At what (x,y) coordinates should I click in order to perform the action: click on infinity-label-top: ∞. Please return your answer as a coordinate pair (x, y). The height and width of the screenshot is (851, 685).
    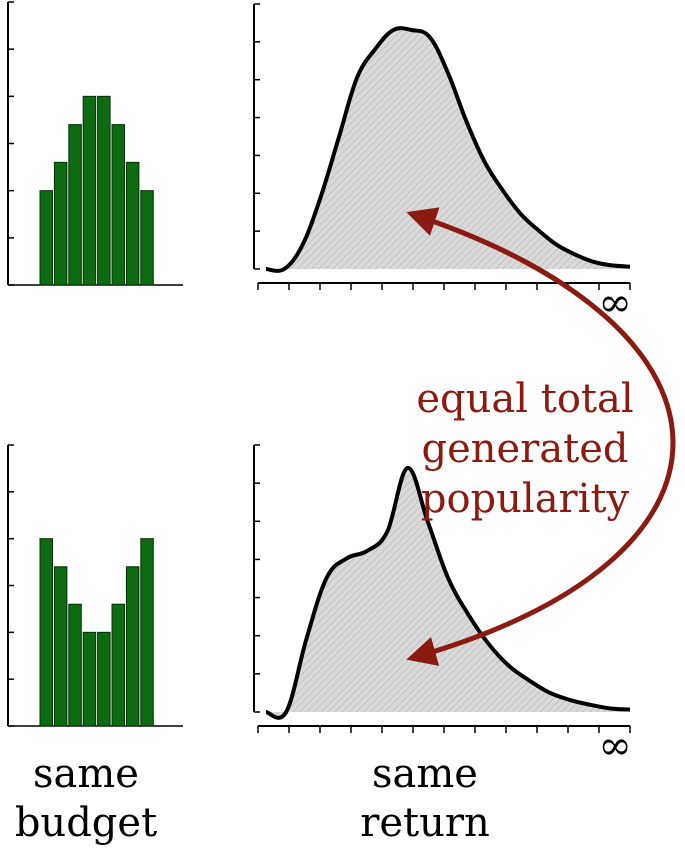
    Looking at the image, I should click on (614, 303).